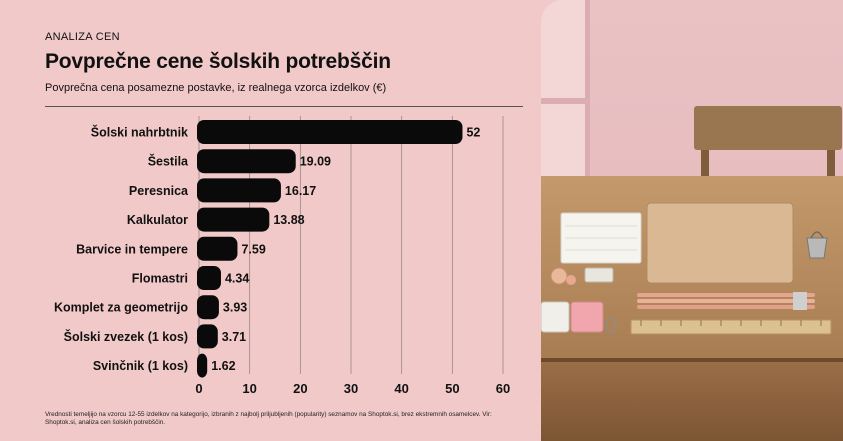 This screenshot has width=843, height=441. Describe the element at coordinates (720, 243) in the screenshot. I see `notebook-icon` at that location.